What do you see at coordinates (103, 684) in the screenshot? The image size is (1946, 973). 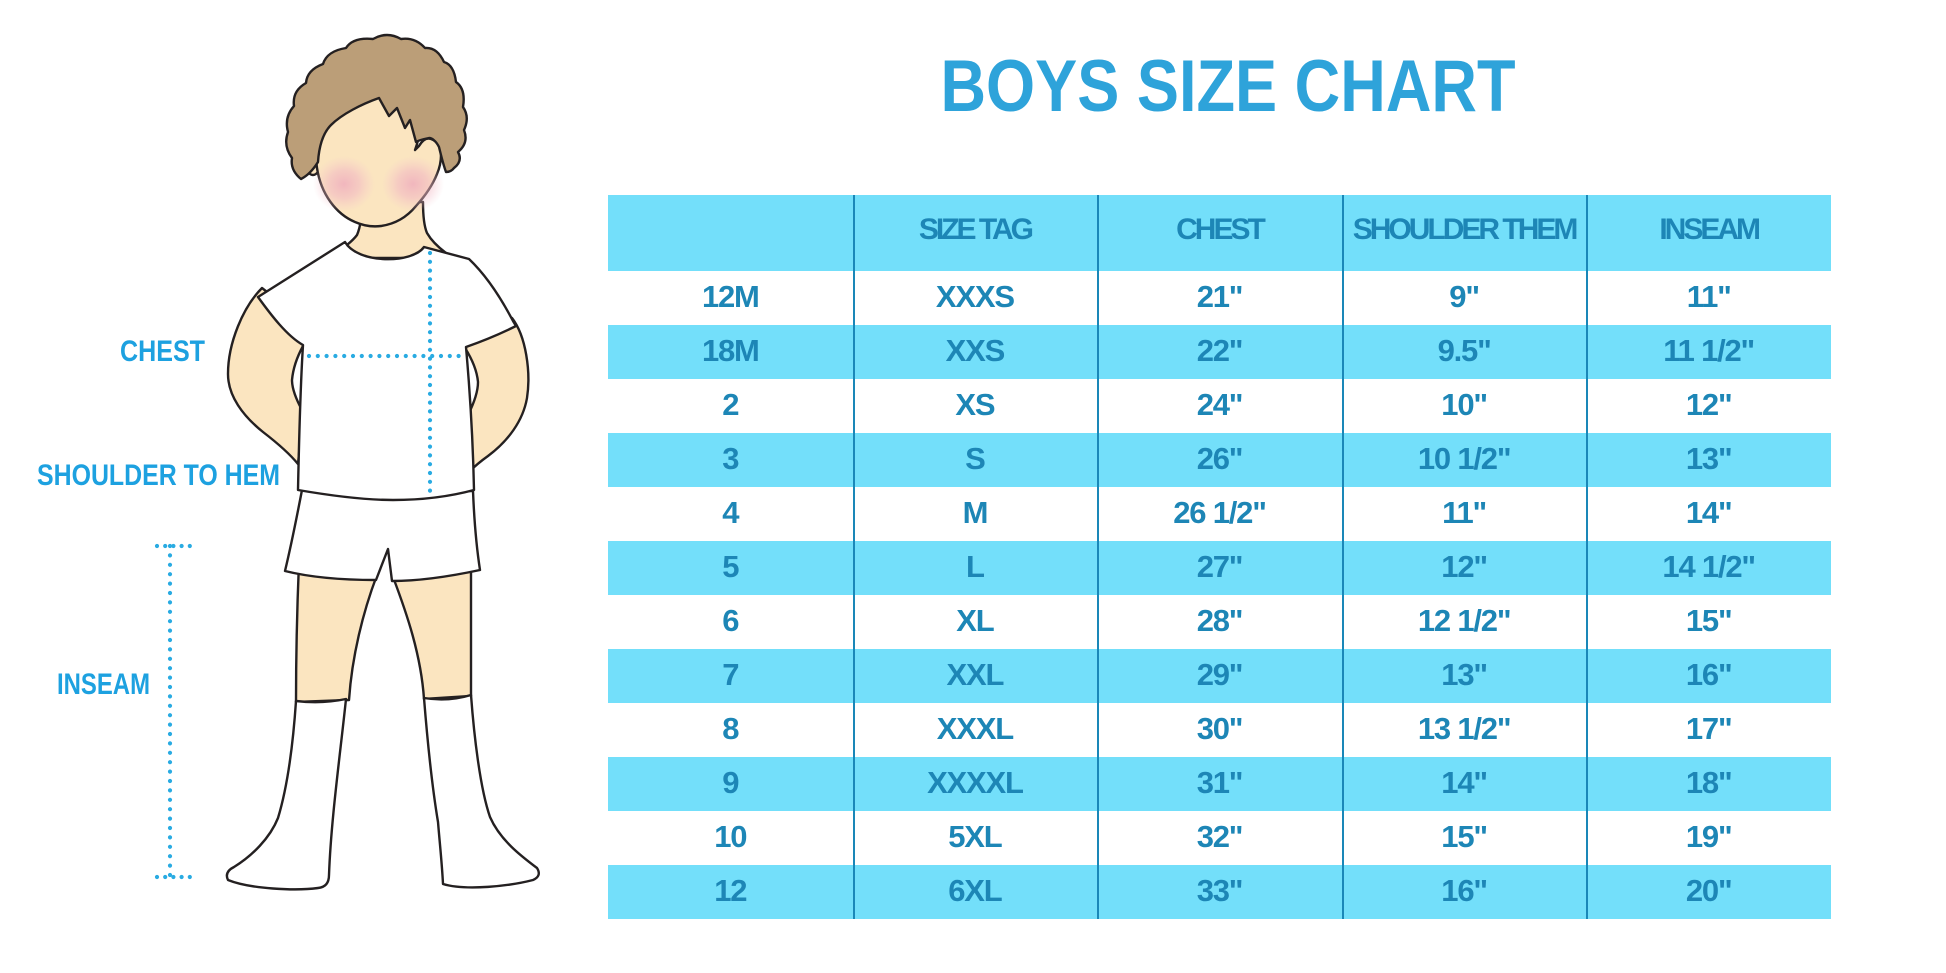 I see `svg-text: INSEAM` at bounding box center [103, 684].